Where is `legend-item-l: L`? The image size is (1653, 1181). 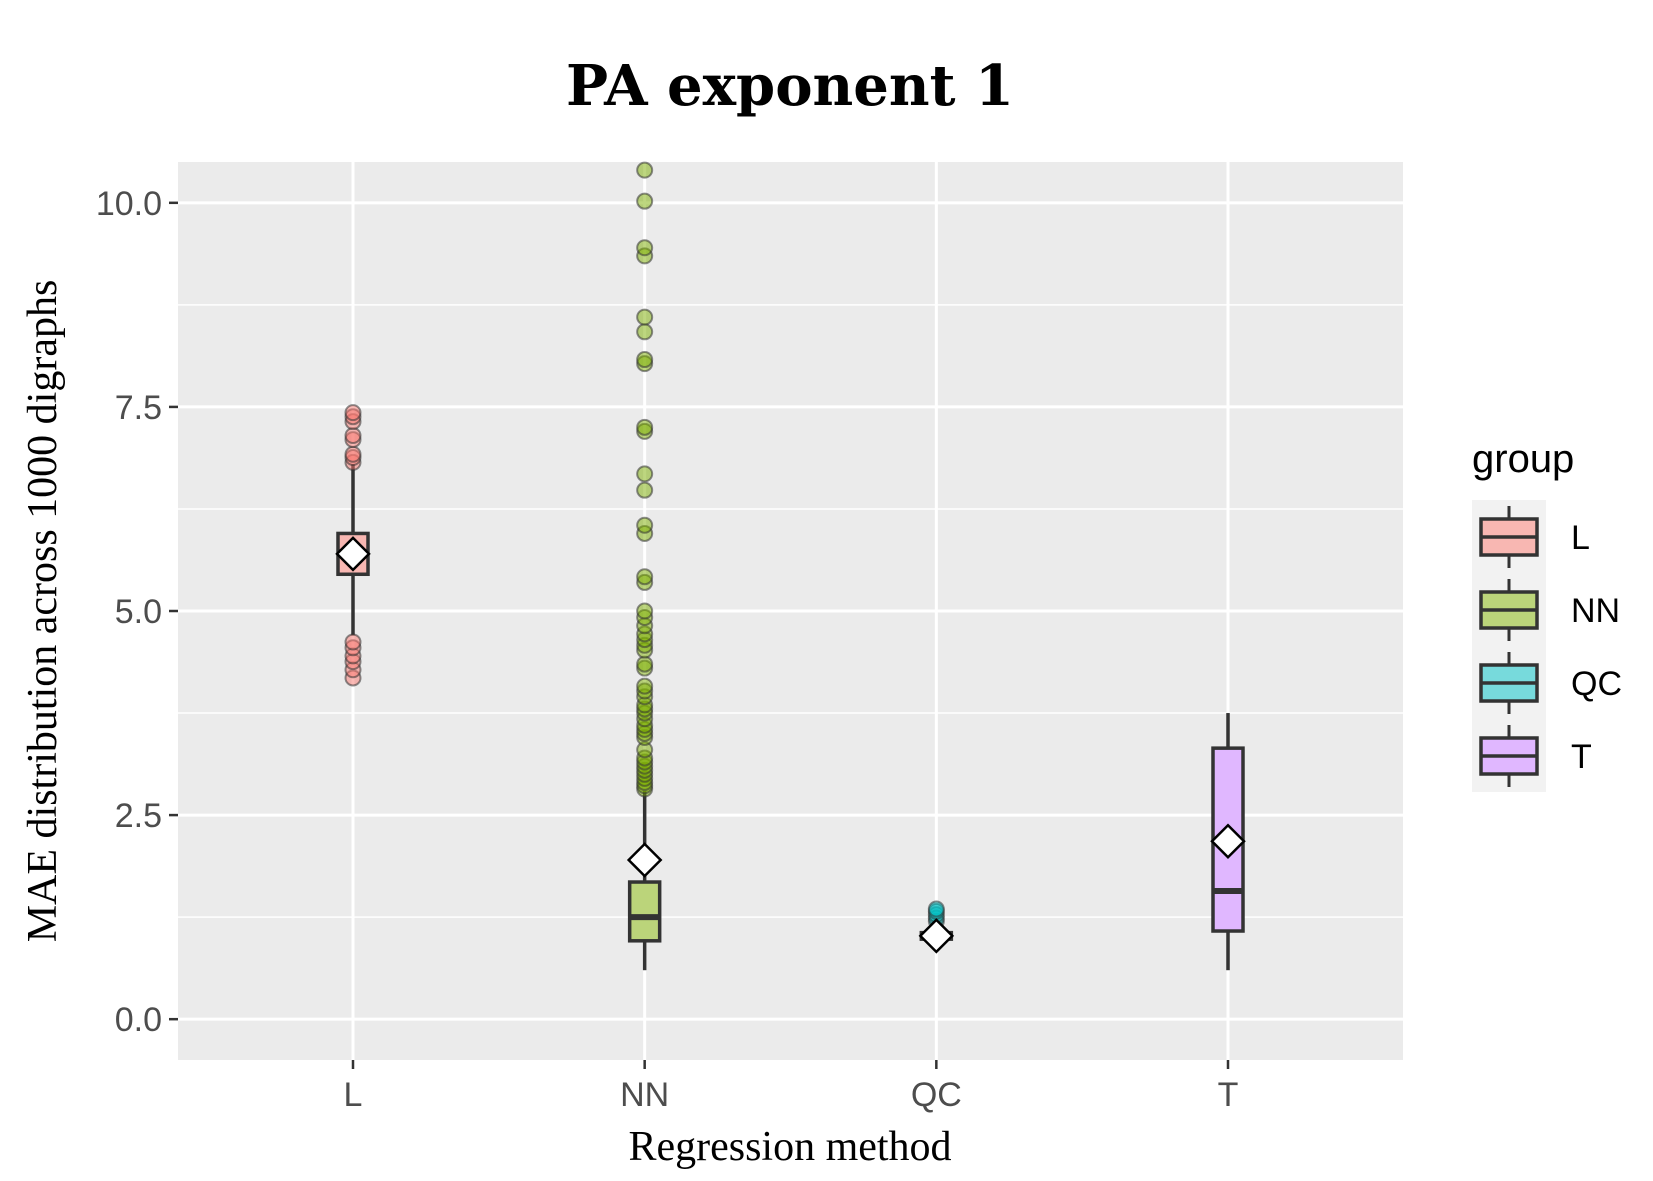 legend-item-l: L is located at coordinates (1534, 537).